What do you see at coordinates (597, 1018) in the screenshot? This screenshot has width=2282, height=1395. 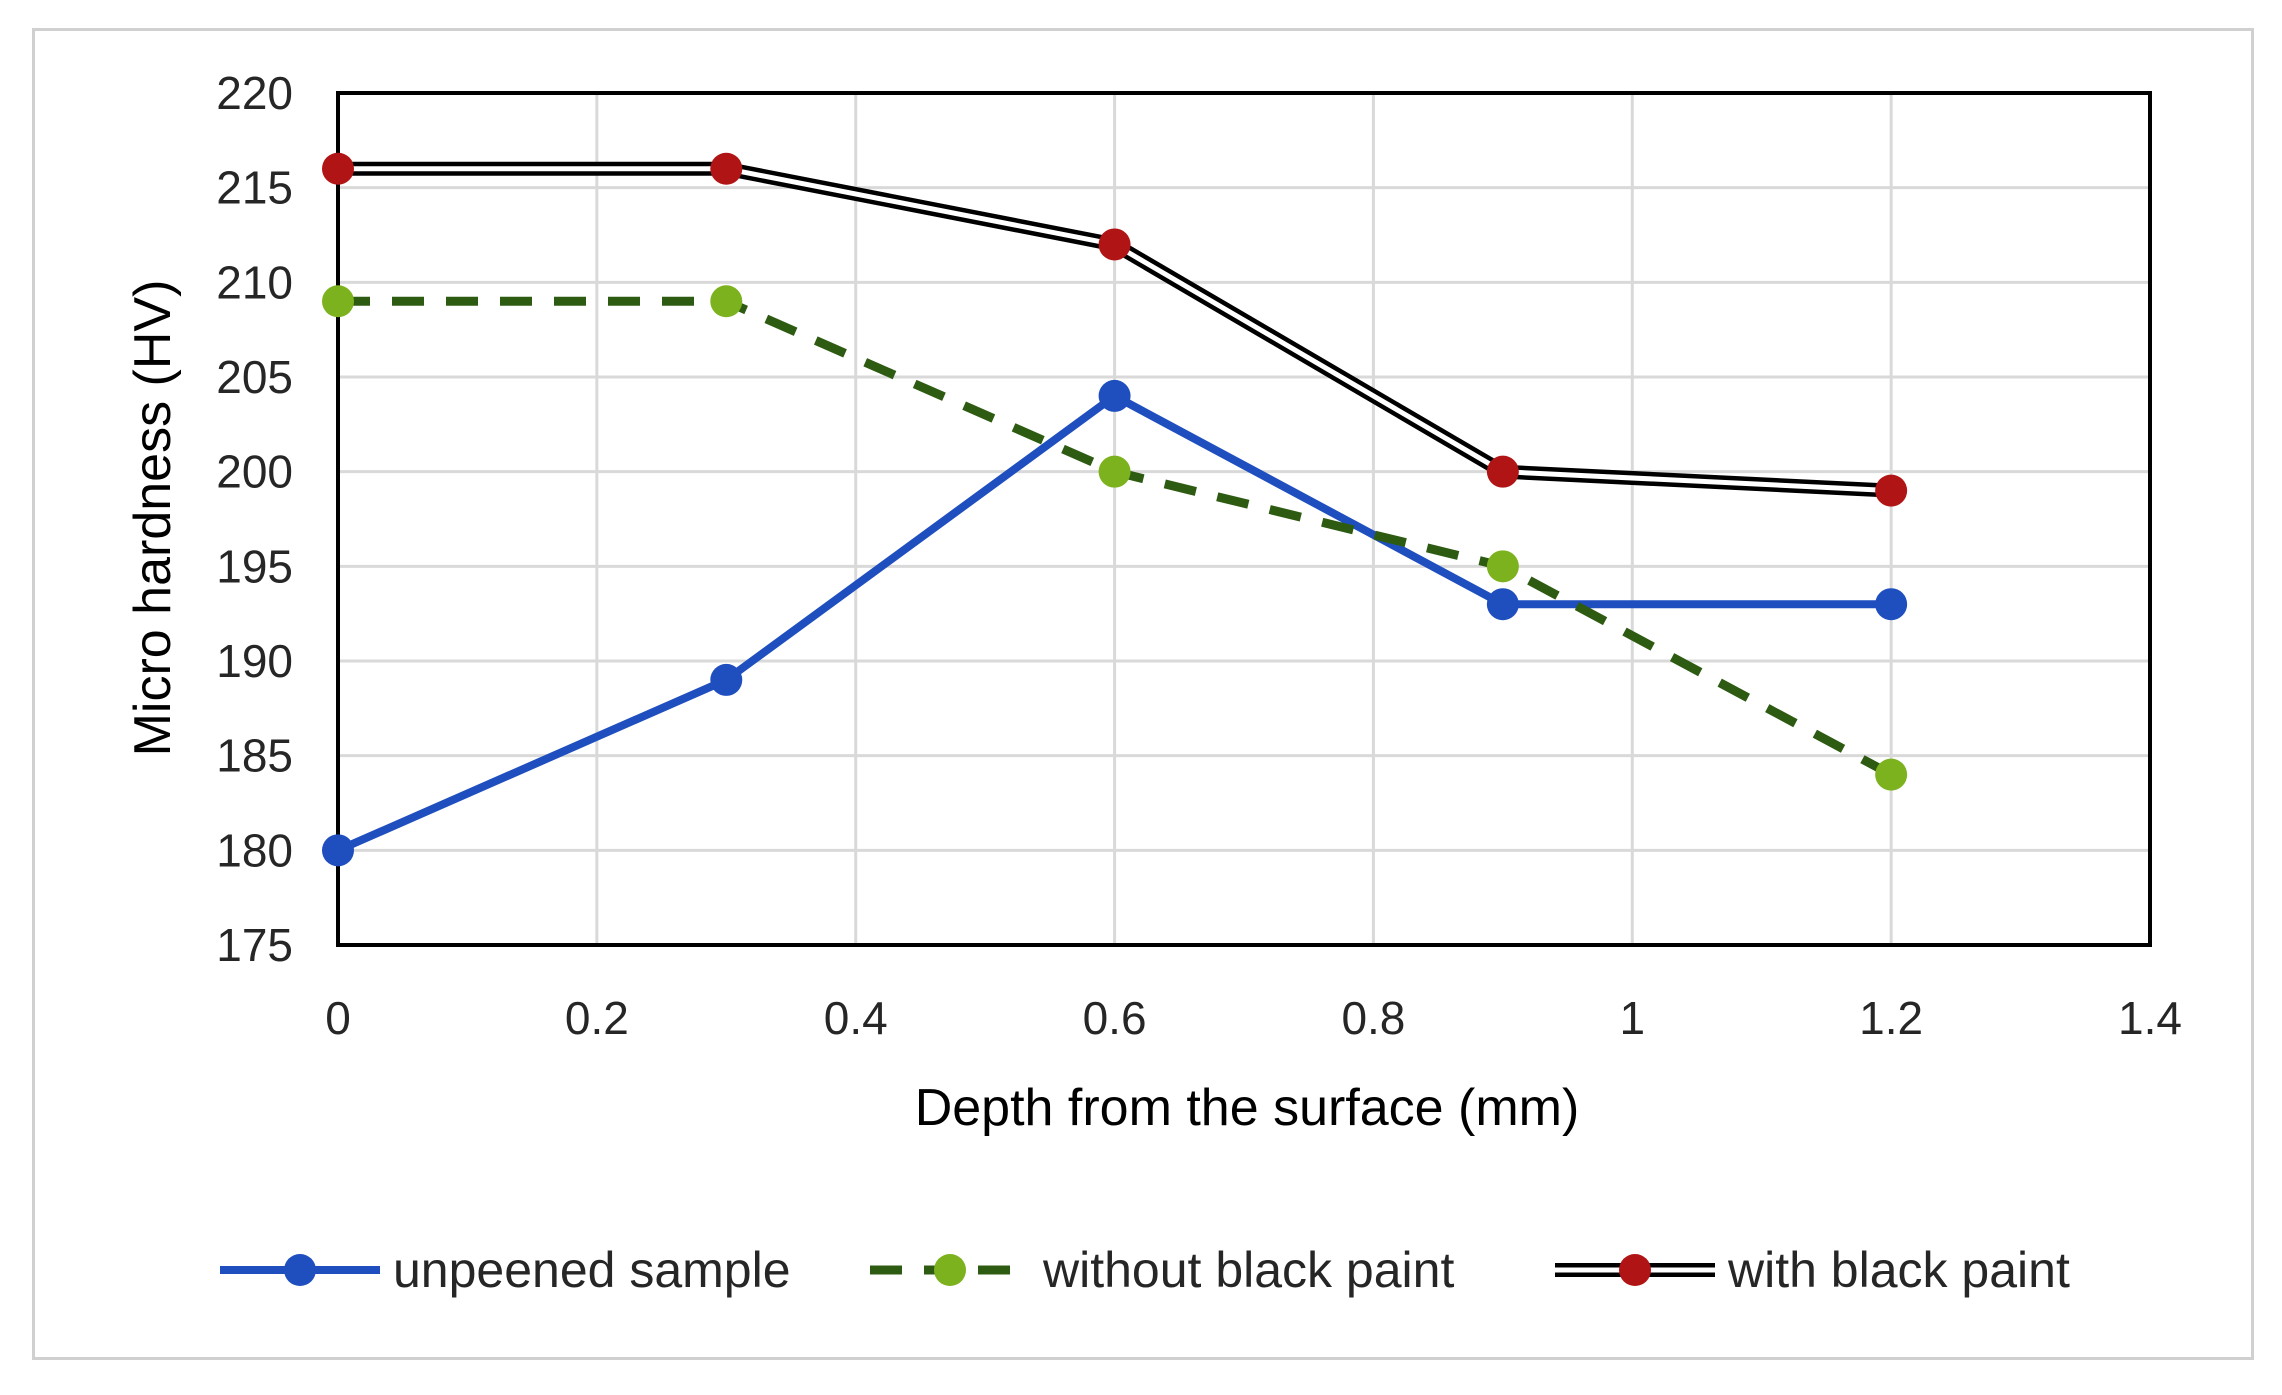 I see `x-tick-label: 0.2` at bounding box center [597, 1018].